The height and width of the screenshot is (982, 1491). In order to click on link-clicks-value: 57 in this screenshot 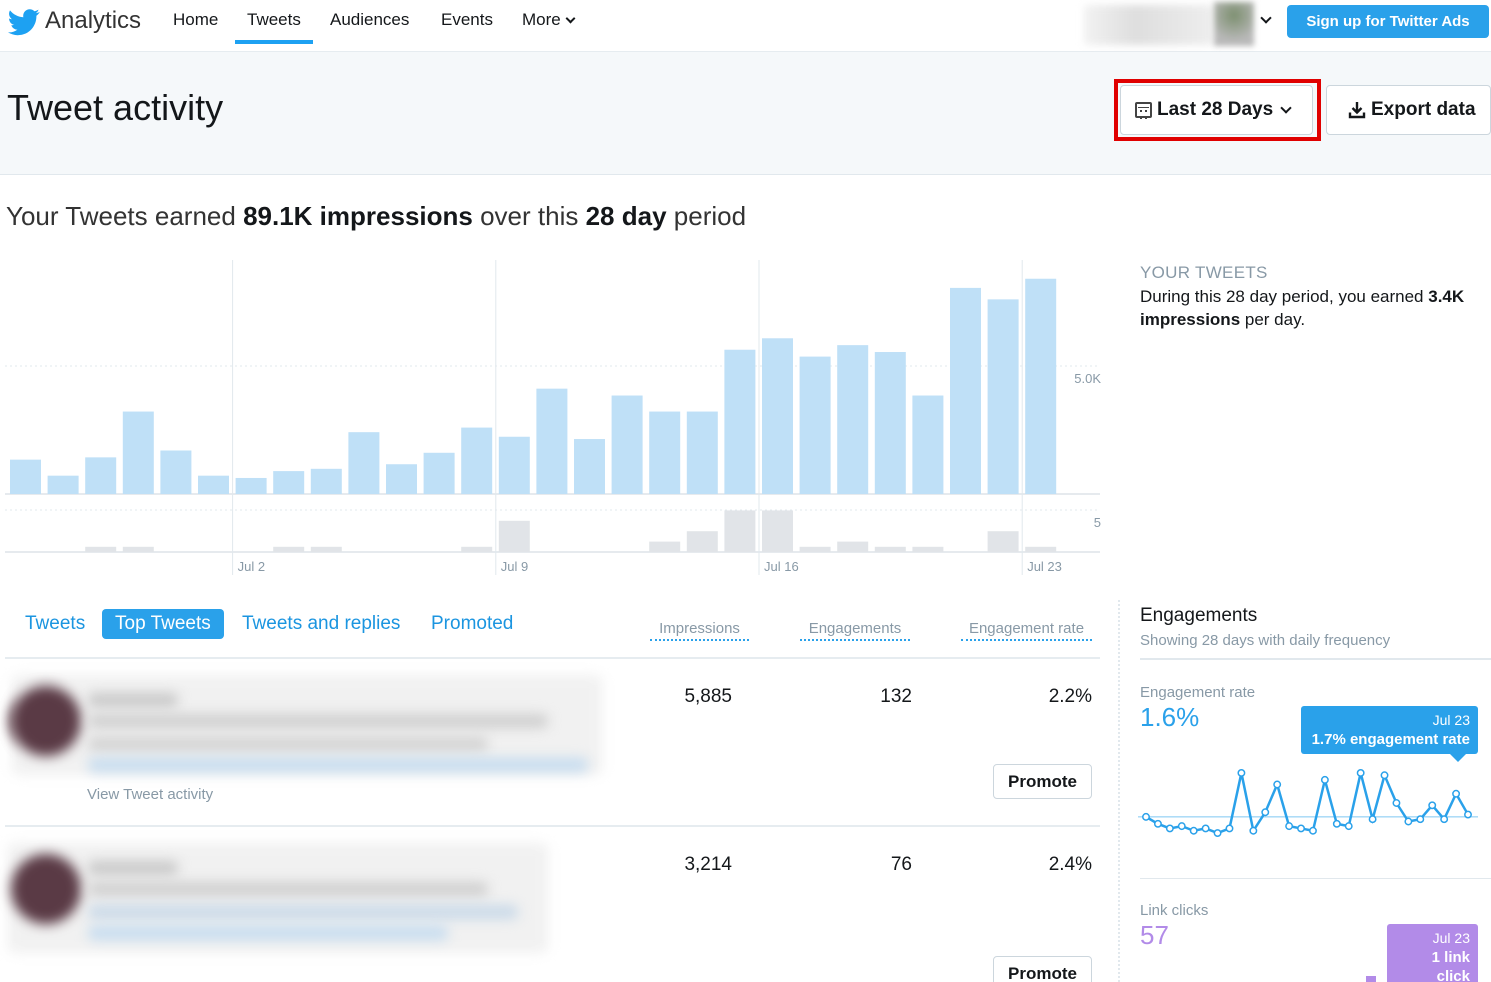, I will do `click(1154, 935)`.